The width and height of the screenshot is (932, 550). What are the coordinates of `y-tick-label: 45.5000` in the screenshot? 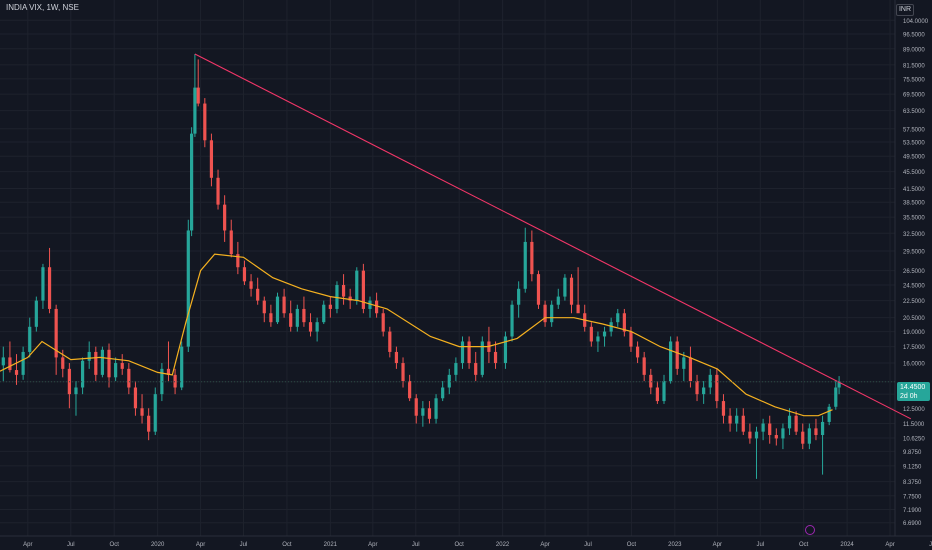 It's located at (914, 173).